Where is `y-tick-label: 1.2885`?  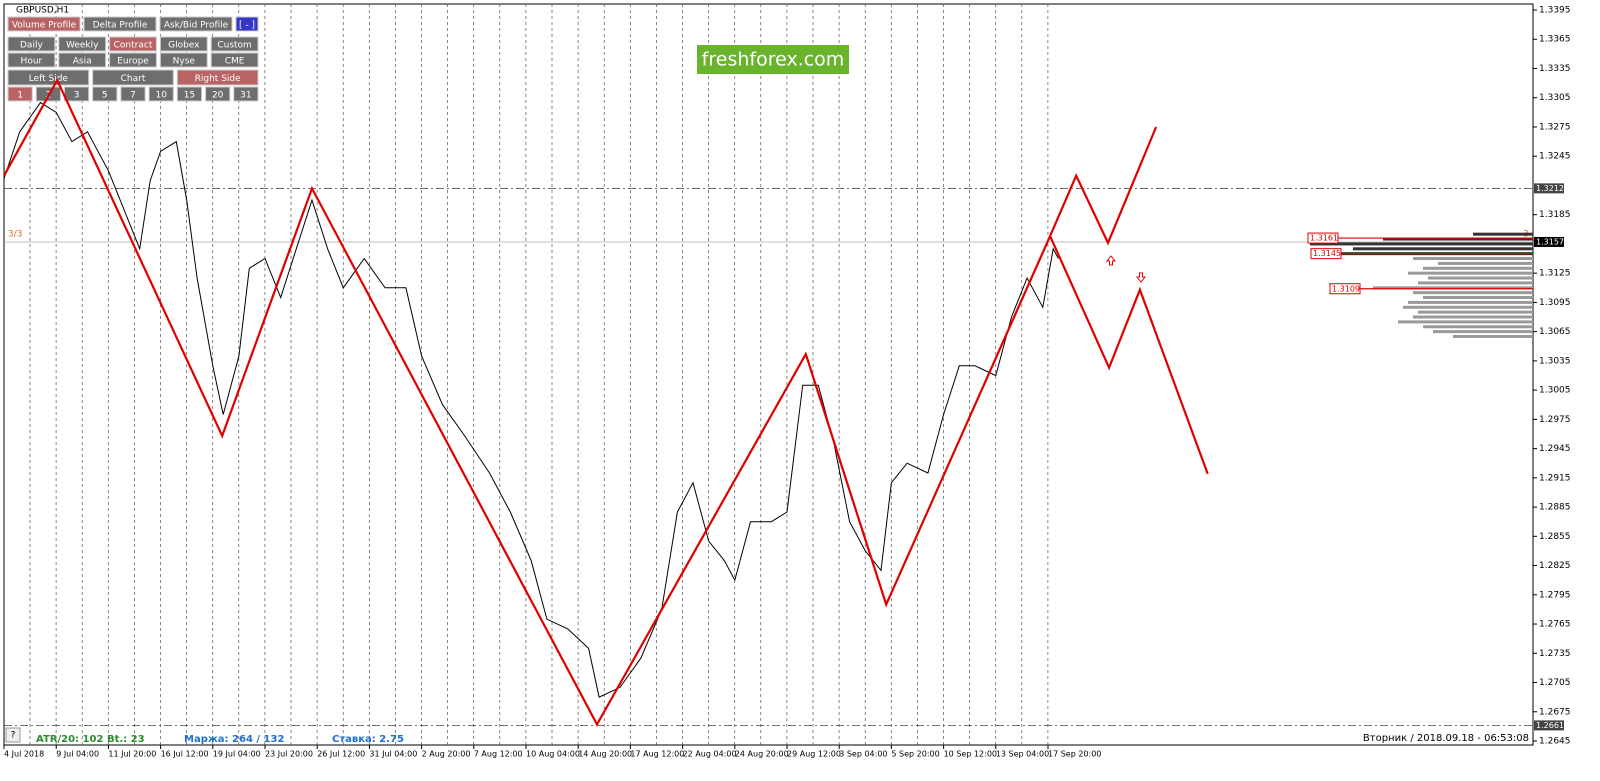
y-tick-label: 1.2885 is located at coordinates (1555, 508).